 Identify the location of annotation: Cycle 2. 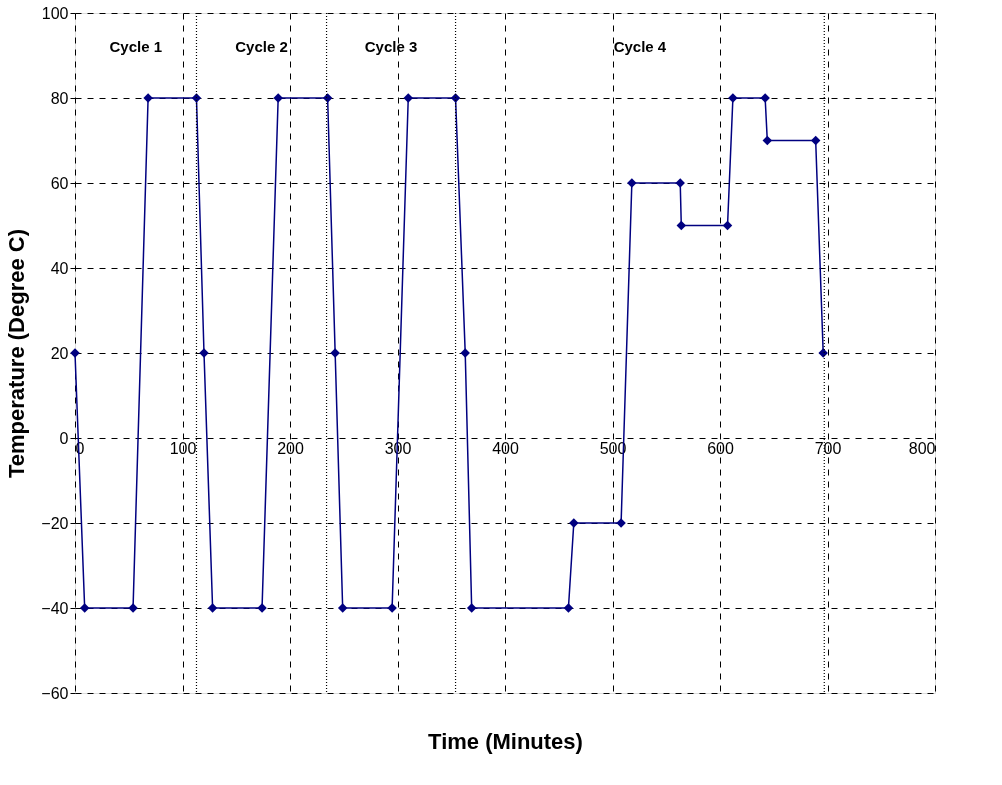
(261, 46).